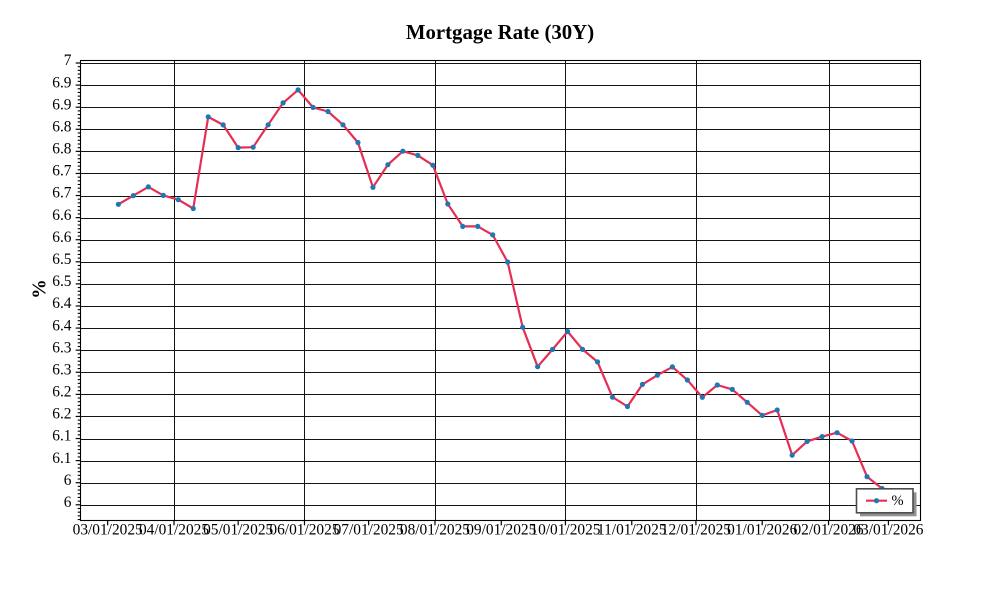 The width and height of the screenshot is (1000, 600). What do you see at coordinates (500, 32) in the screenshot?
I see `svg-text: Mortgage Rate (30Y)` at bounding box center [500, 32].